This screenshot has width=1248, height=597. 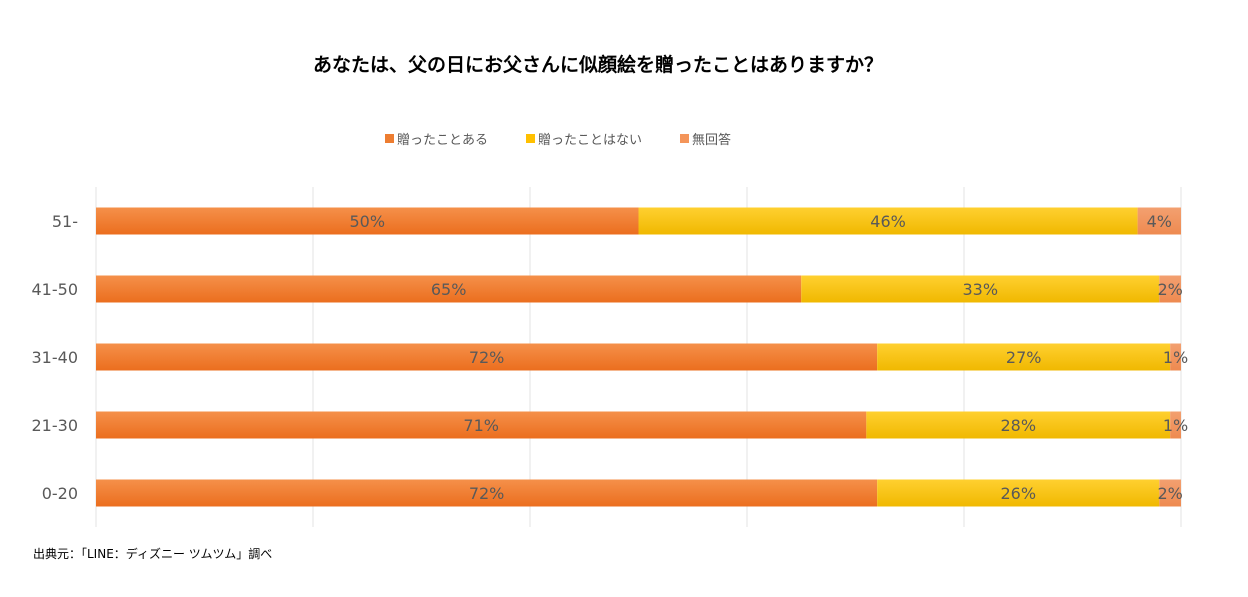 I want to click on data-label: 65%, so click(x=449, y=289).